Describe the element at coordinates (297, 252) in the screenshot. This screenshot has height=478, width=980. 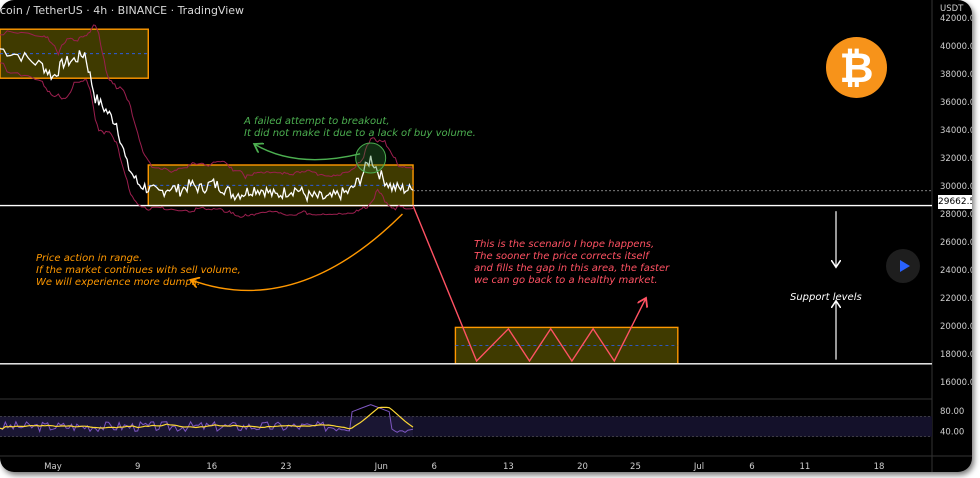
I see `arrow-price-action` at that location.